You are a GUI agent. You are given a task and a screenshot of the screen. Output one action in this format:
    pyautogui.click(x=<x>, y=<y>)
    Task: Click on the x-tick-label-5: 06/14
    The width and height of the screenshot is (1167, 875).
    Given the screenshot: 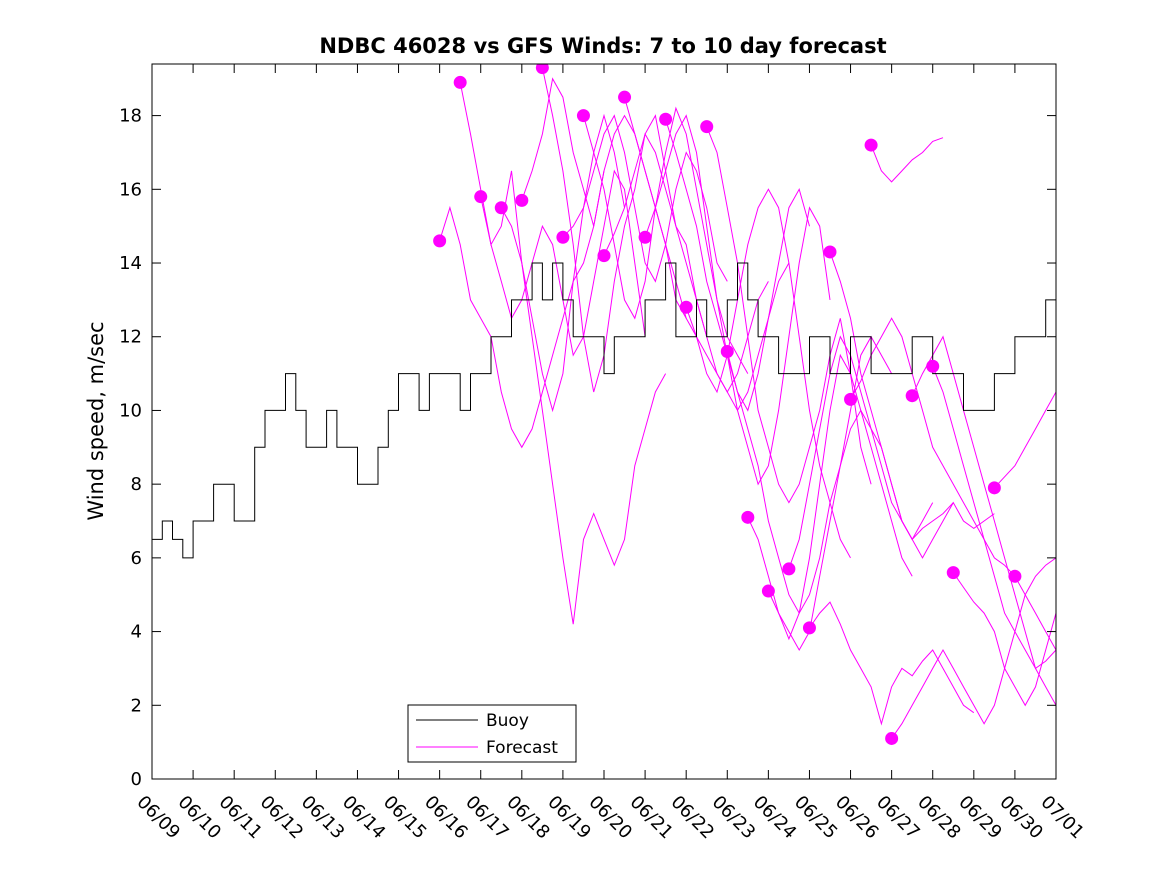 What is the action you would take?
    pyautogui.click(x=364, y=818)
    